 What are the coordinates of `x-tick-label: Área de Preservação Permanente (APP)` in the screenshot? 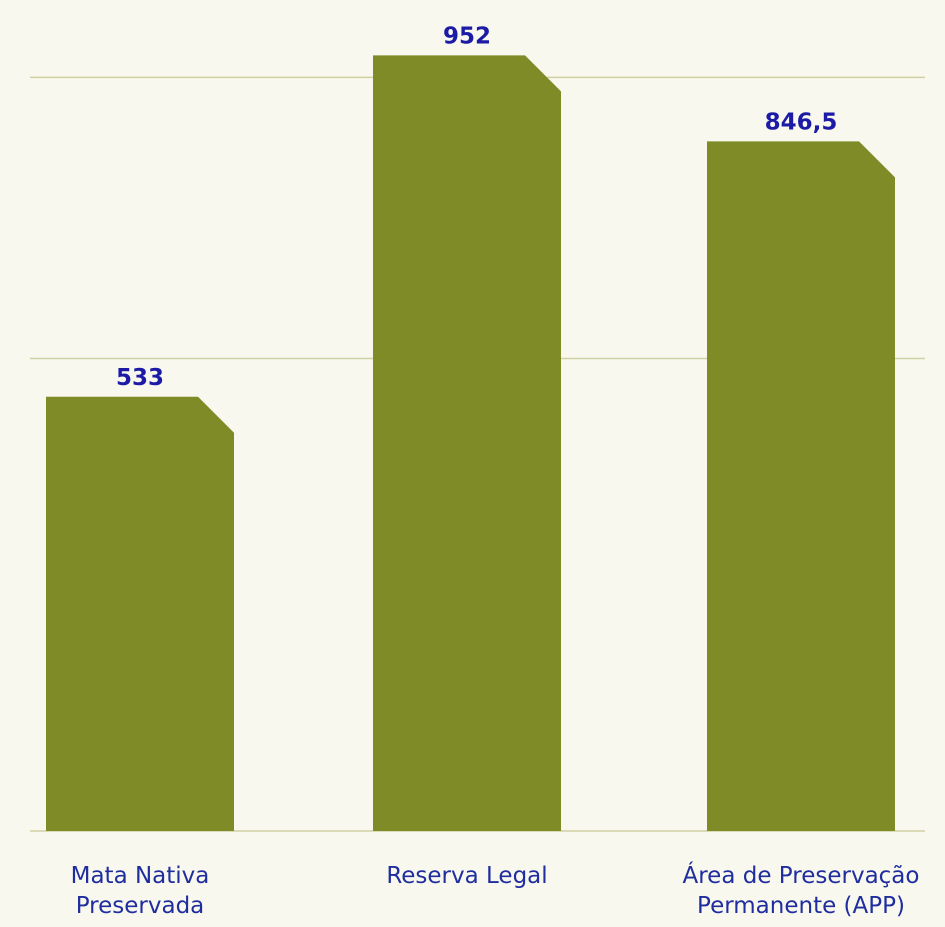 It's located at (801, 891).